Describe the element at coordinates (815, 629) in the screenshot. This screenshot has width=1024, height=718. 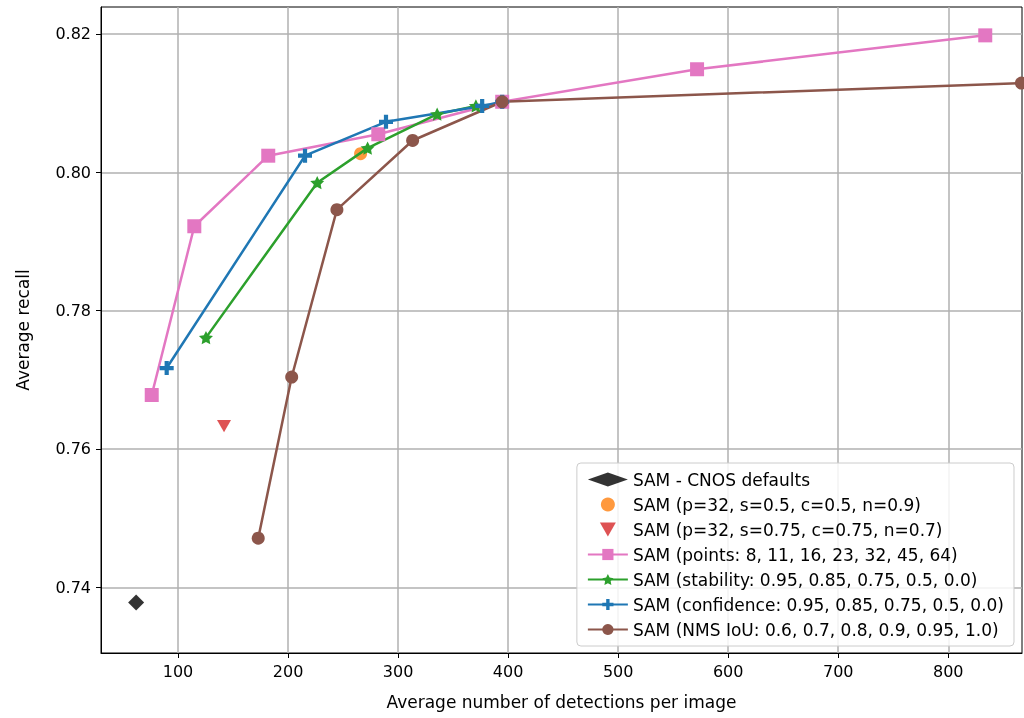
I see `legend-label: SAM (NMS IoU: 0.6, 0.7, 0.8, 0.9, 0.95, 1.0)` at that location.